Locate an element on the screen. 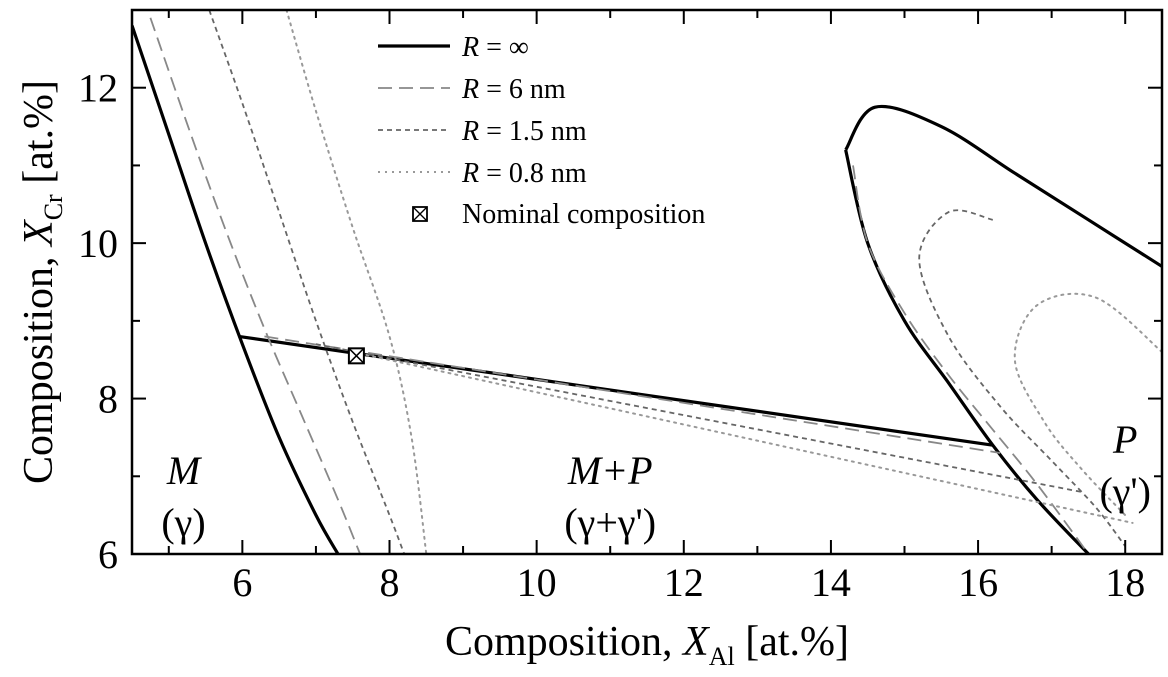 This screenshot has height=677, width=1168. series-0-precipitate-lower is located at coordinates (967, 351).